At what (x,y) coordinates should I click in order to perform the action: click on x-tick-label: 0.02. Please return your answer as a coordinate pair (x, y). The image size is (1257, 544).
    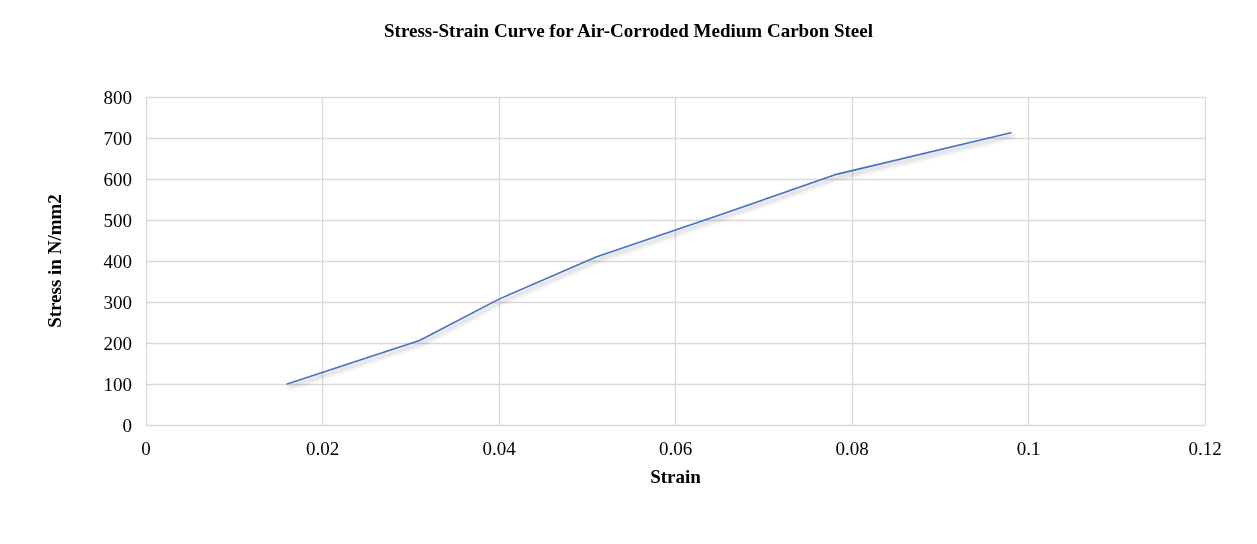
    Looking at the image, I should click on (322, 448).